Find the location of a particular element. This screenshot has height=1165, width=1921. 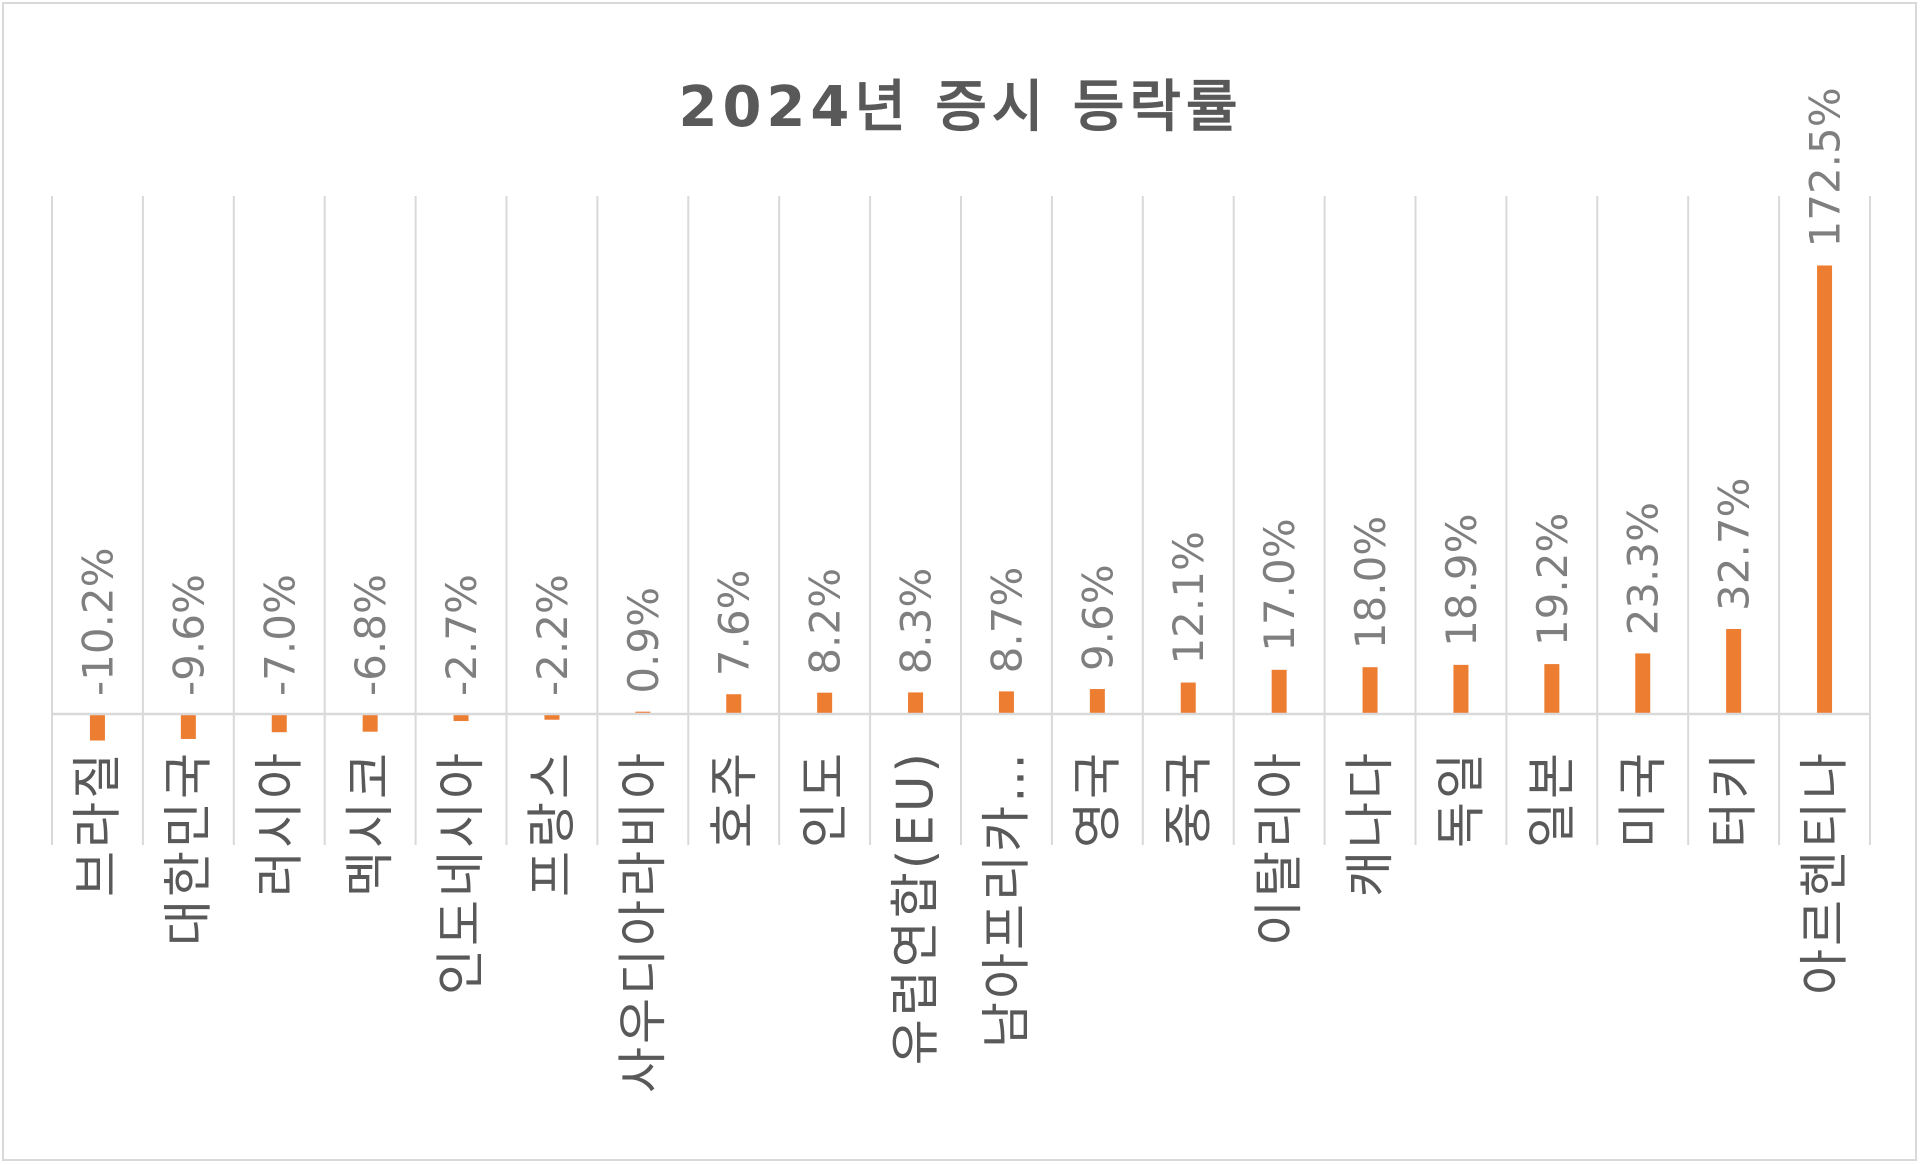

data-label: 0.9% is located at coordinates (643, 640).